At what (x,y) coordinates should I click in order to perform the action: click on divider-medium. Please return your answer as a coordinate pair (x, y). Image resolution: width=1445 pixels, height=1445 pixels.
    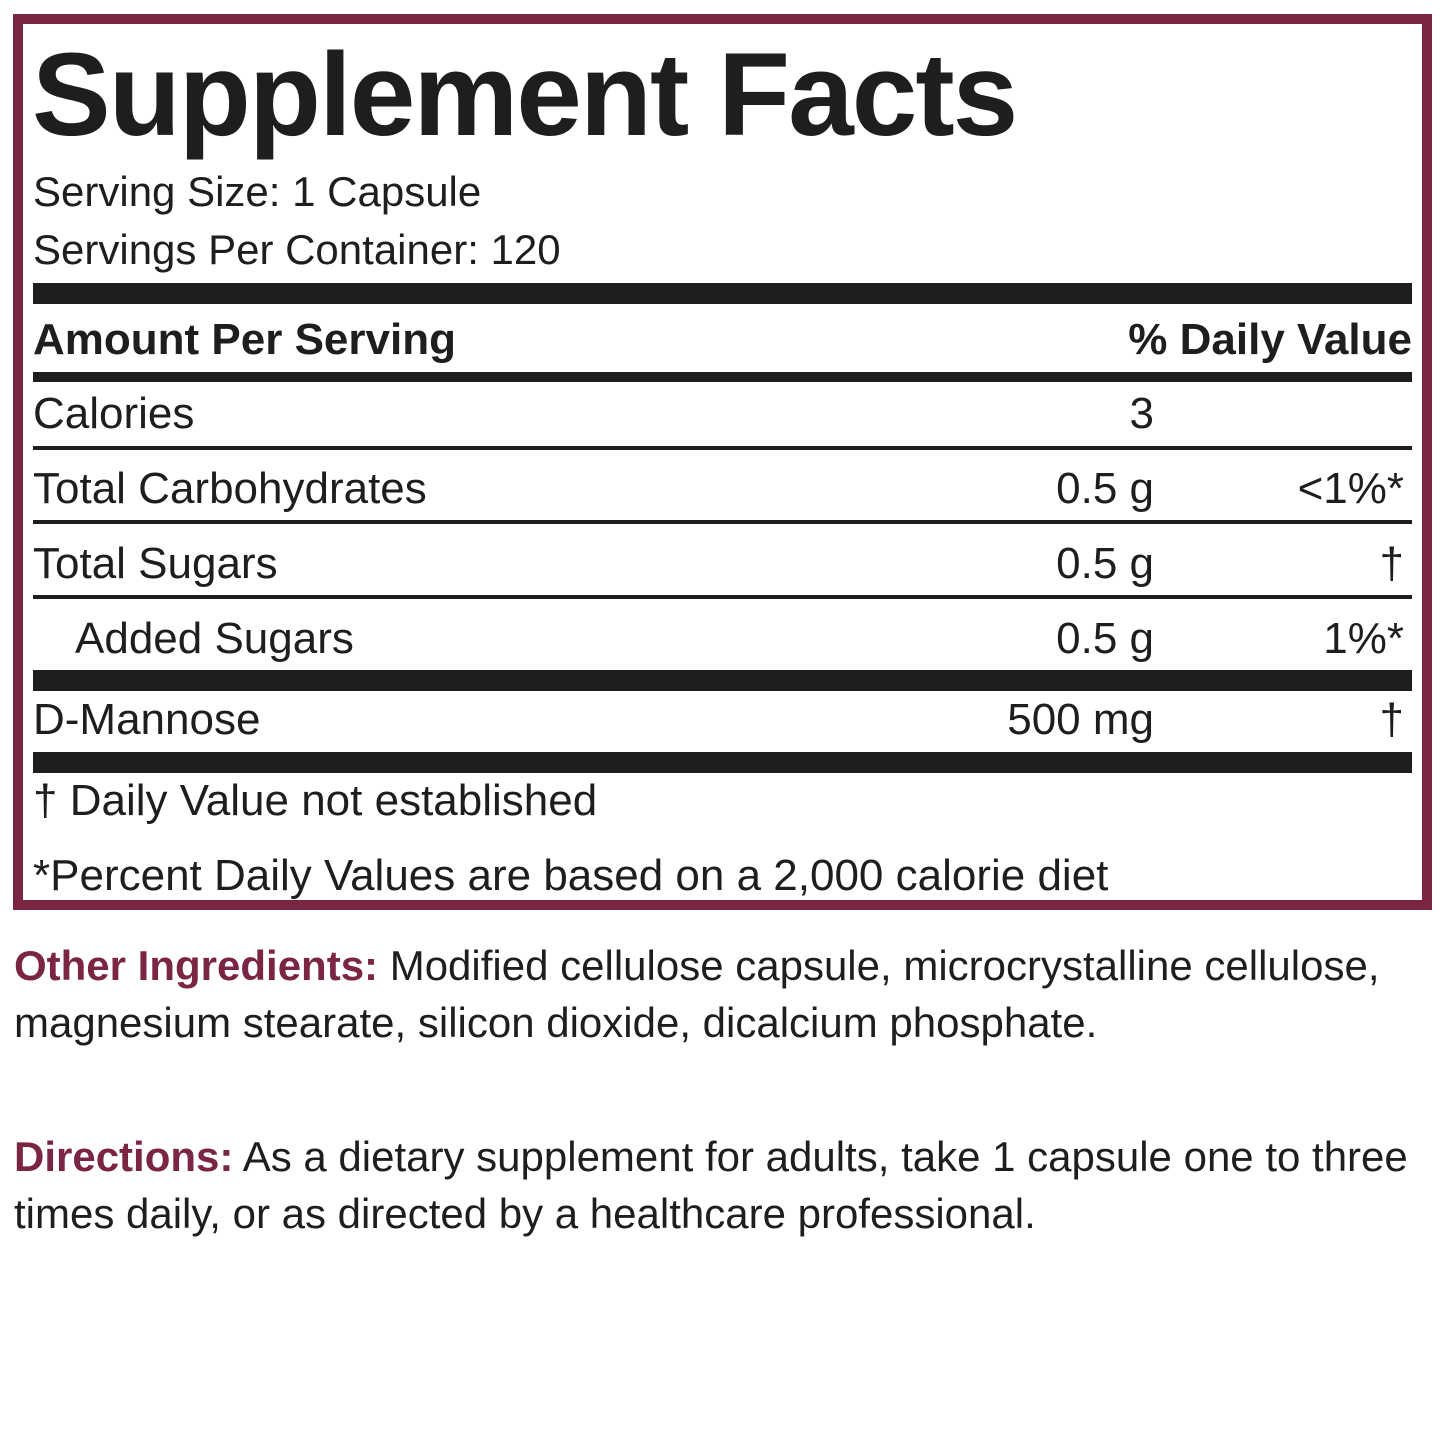
    Looking at the image, I should click on (722, 377).